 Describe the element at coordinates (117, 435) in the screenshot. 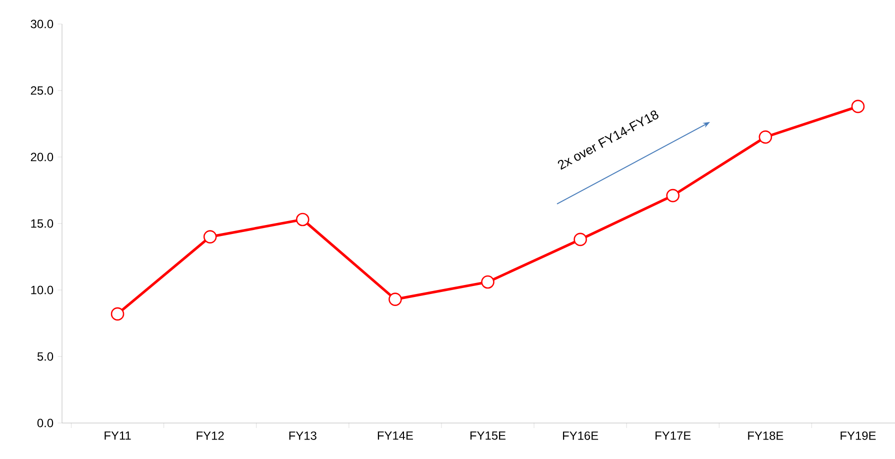

I see `x-tick-label: FY11` at that location.